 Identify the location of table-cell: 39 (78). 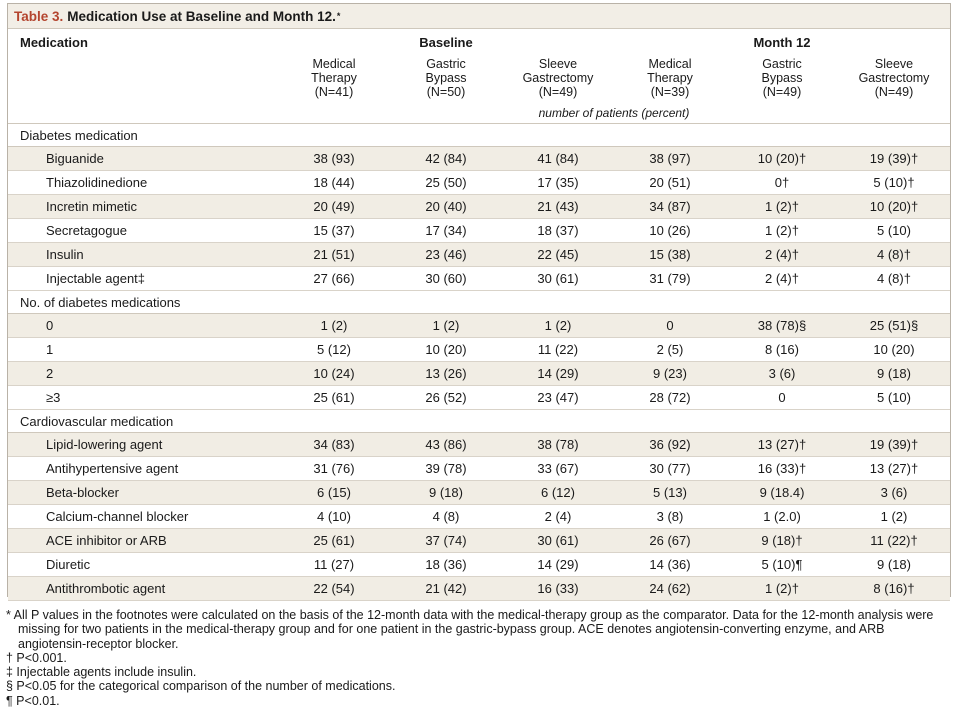
(446, 468).